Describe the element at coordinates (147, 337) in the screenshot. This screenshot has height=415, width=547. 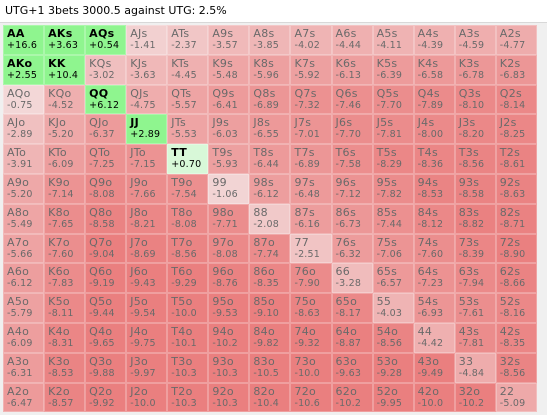
I see `hand-cell-J4o: J4o -9.75` at that location.